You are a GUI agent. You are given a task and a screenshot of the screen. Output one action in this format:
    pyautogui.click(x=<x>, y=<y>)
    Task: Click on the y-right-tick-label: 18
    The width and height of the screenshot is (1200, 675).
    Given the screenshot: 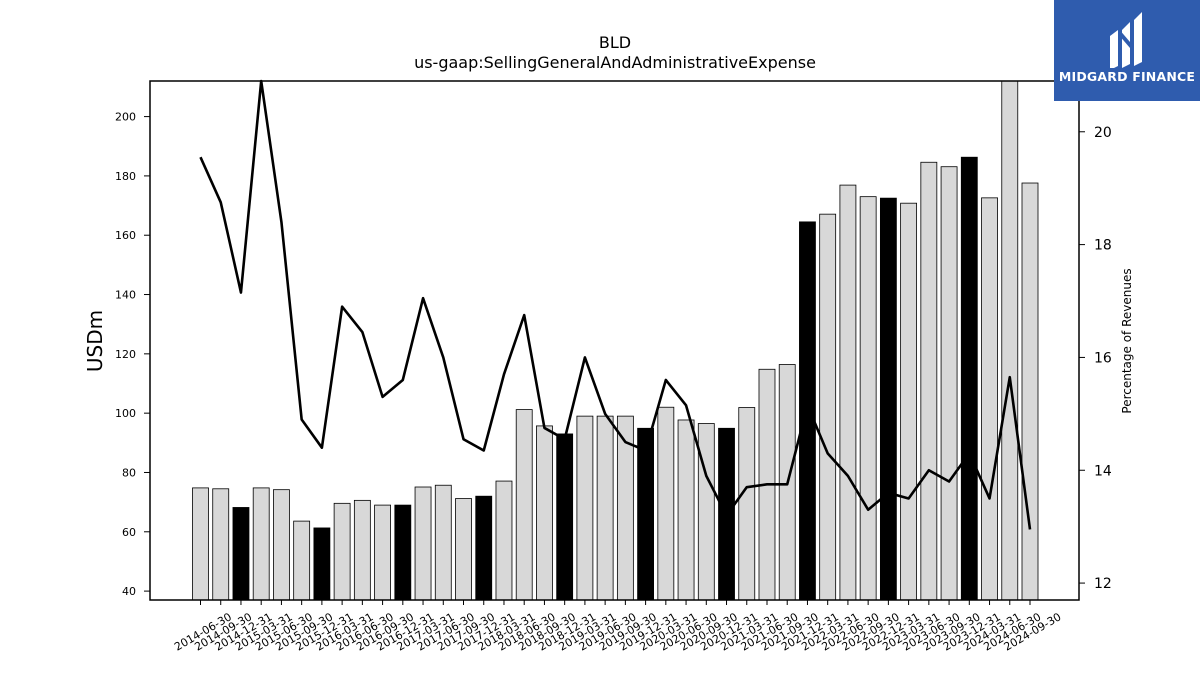 What is the action you would take?
    pyautogui.click(x=1103, y=246)
    